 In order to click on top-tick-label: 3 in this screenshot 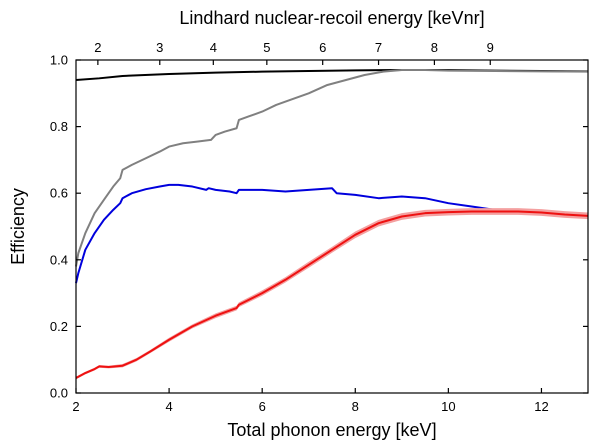, I will do `click(159, 47)`.